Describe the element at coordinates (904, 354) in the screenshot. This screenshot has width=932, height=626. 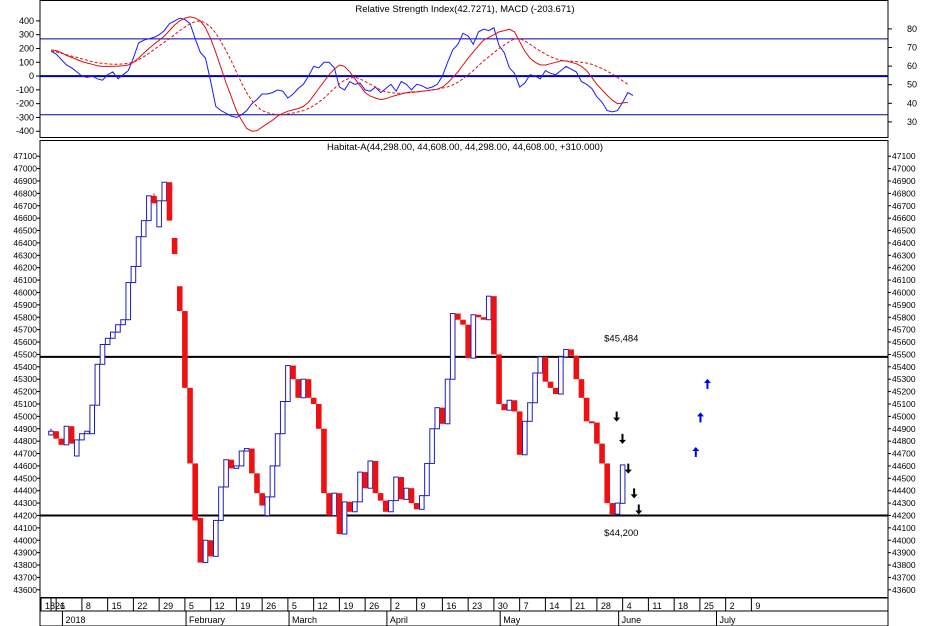
I see `right-price-label: 45500` at that location.